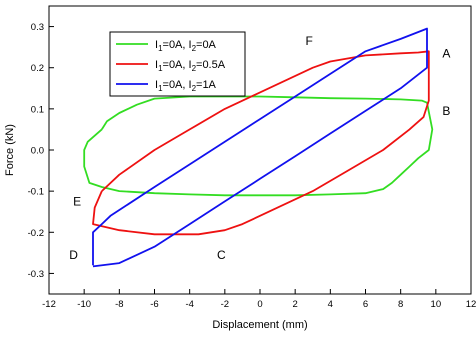 Image resolution: width=476 pixels, height=343 pixels. What do you see at coordinates (259, 304) in the screenshot?
I see `x-tick-label: 0` at bounding box center [259, 304].